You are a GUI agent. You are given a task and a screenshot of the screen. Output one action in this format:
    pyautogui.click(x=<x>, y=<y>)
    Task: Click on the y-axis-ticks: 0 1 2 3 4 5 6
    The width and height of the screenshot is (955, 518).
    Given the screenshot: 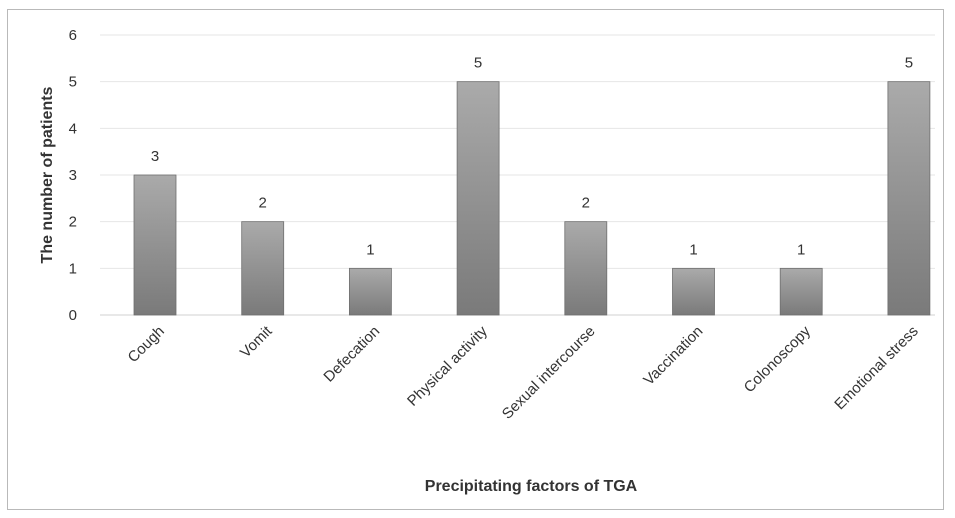 What is the action you would take?
    pyautogui.click(x=73, y=175)
    